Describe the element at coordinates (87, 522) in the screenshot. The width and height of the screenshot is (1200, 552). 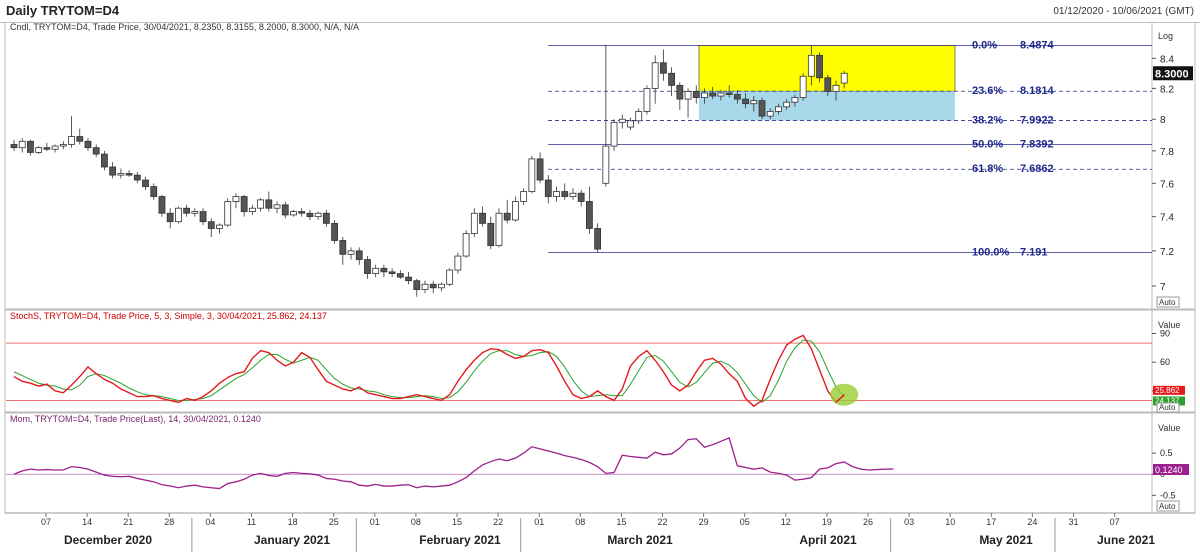
I see `x-tick-label: 14` at that location.